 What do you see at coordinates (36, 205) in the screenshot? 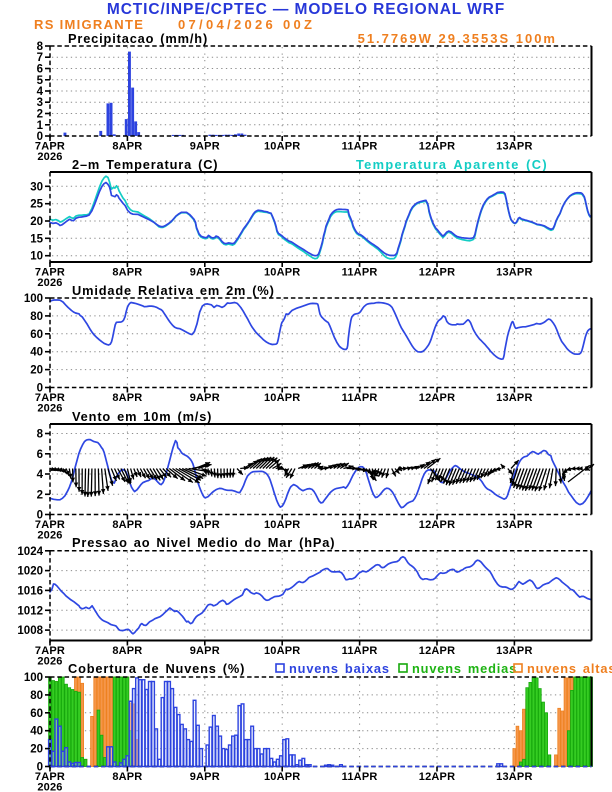
I see `svg-text: 25` at bounding box center [36, 205].